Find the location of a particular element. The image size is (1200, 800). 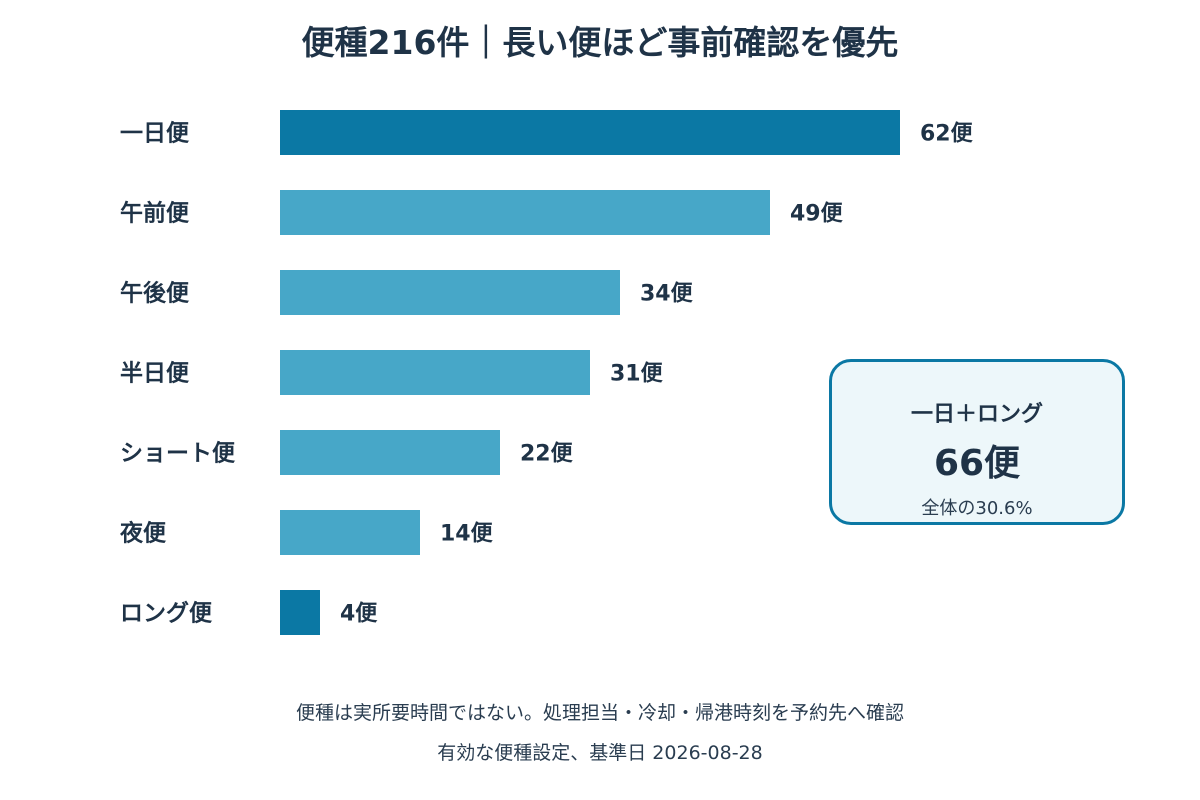

category-label: 夜便 is located at coordinates (143, 533).